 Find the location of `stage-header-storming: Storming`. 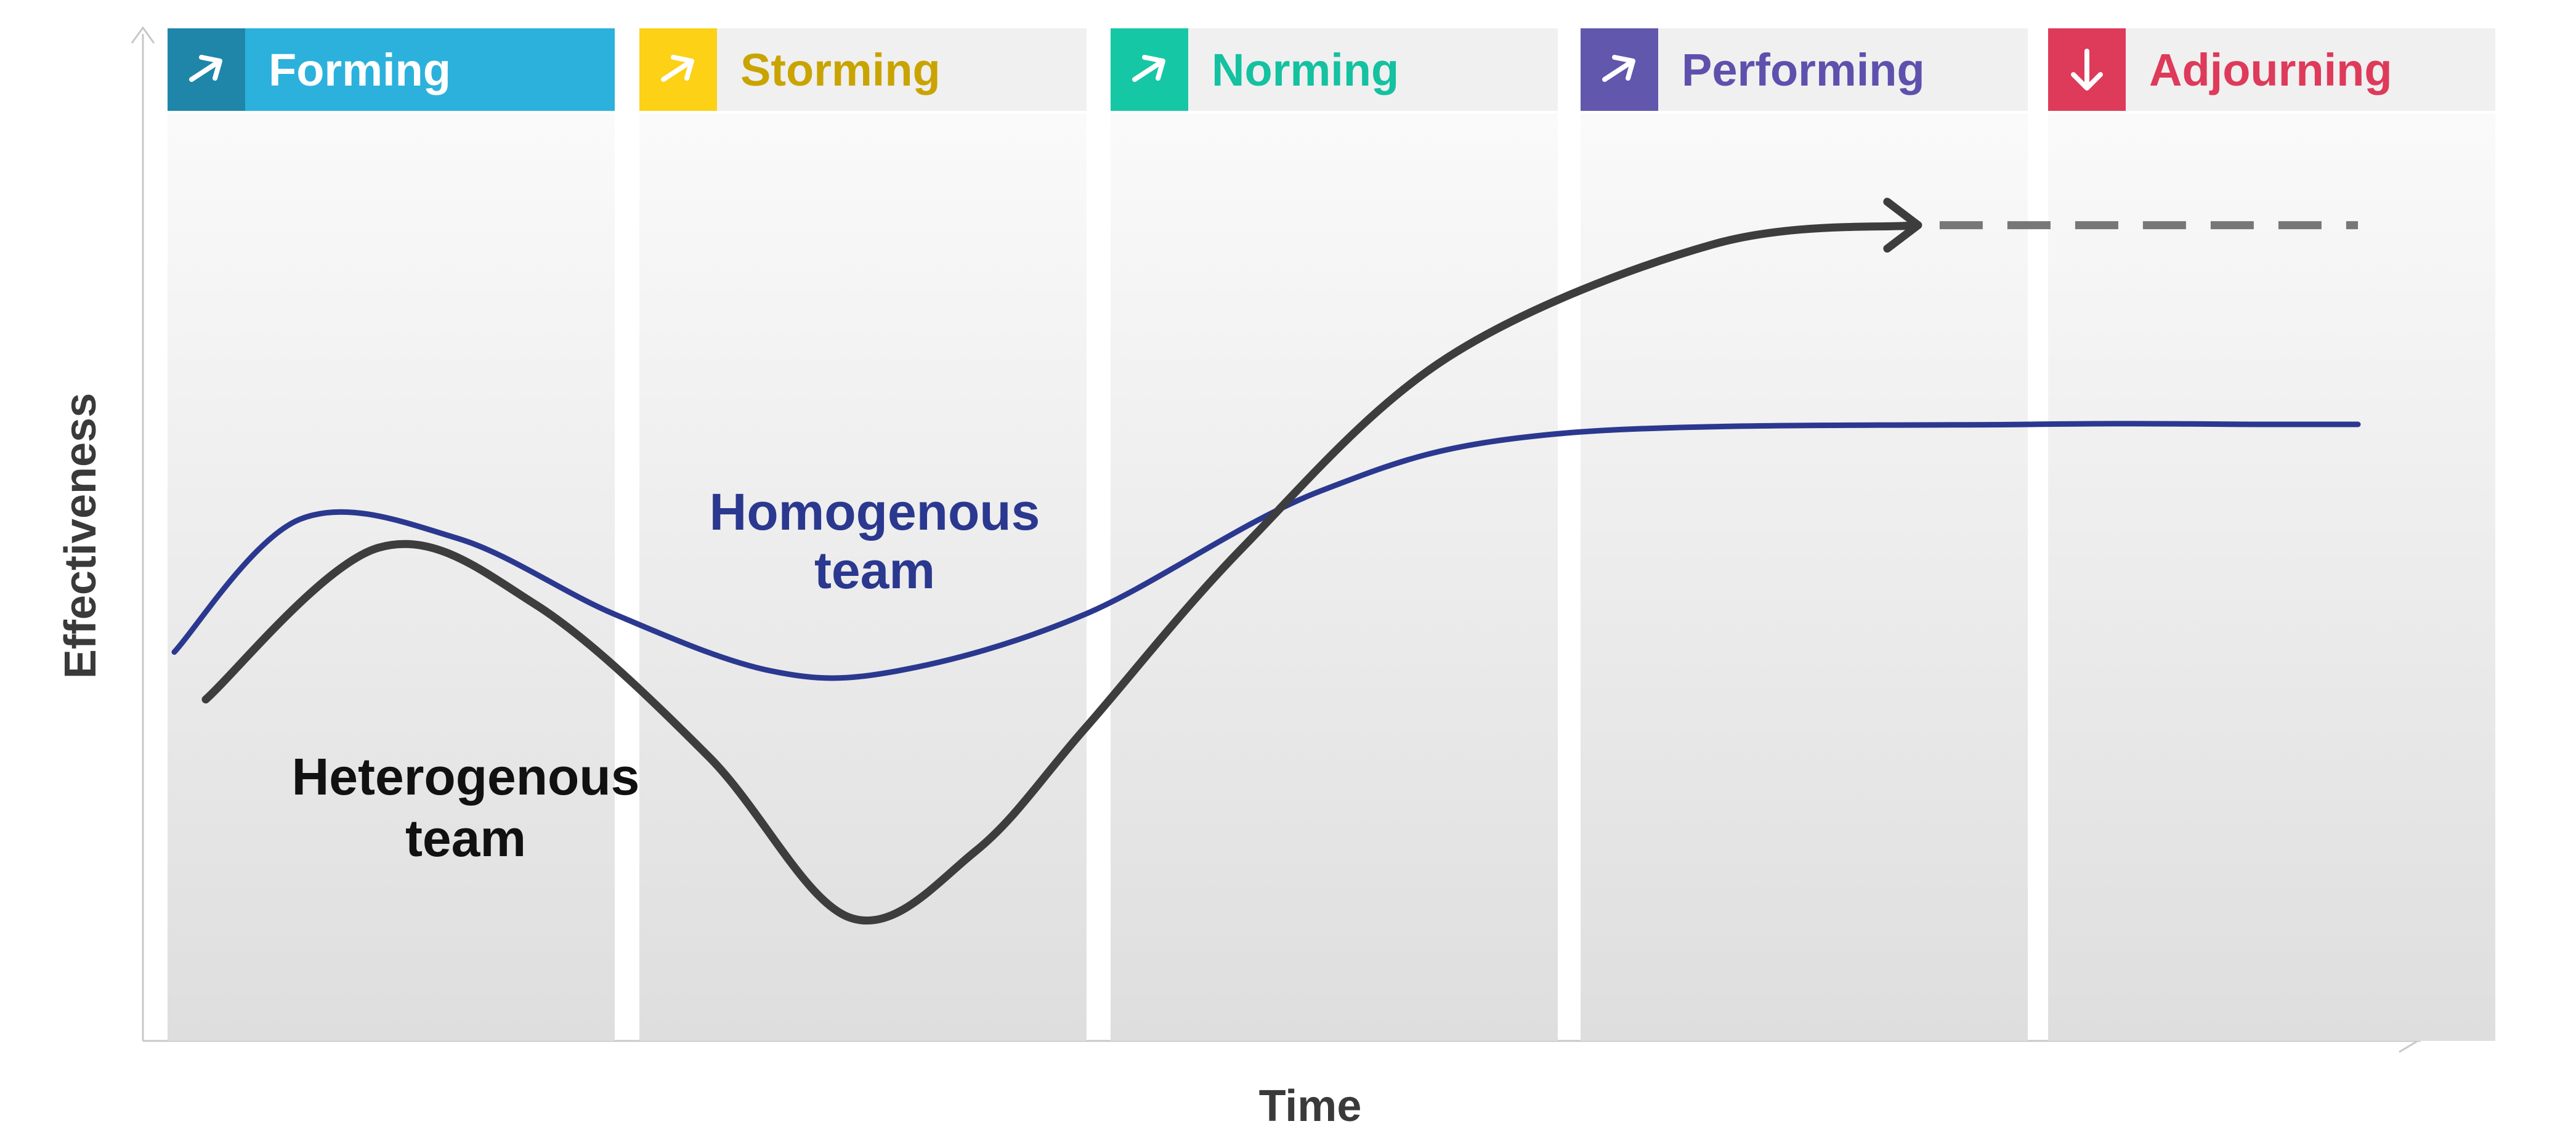

stage-header-storming: Storming is located at coordinates (863, 69).